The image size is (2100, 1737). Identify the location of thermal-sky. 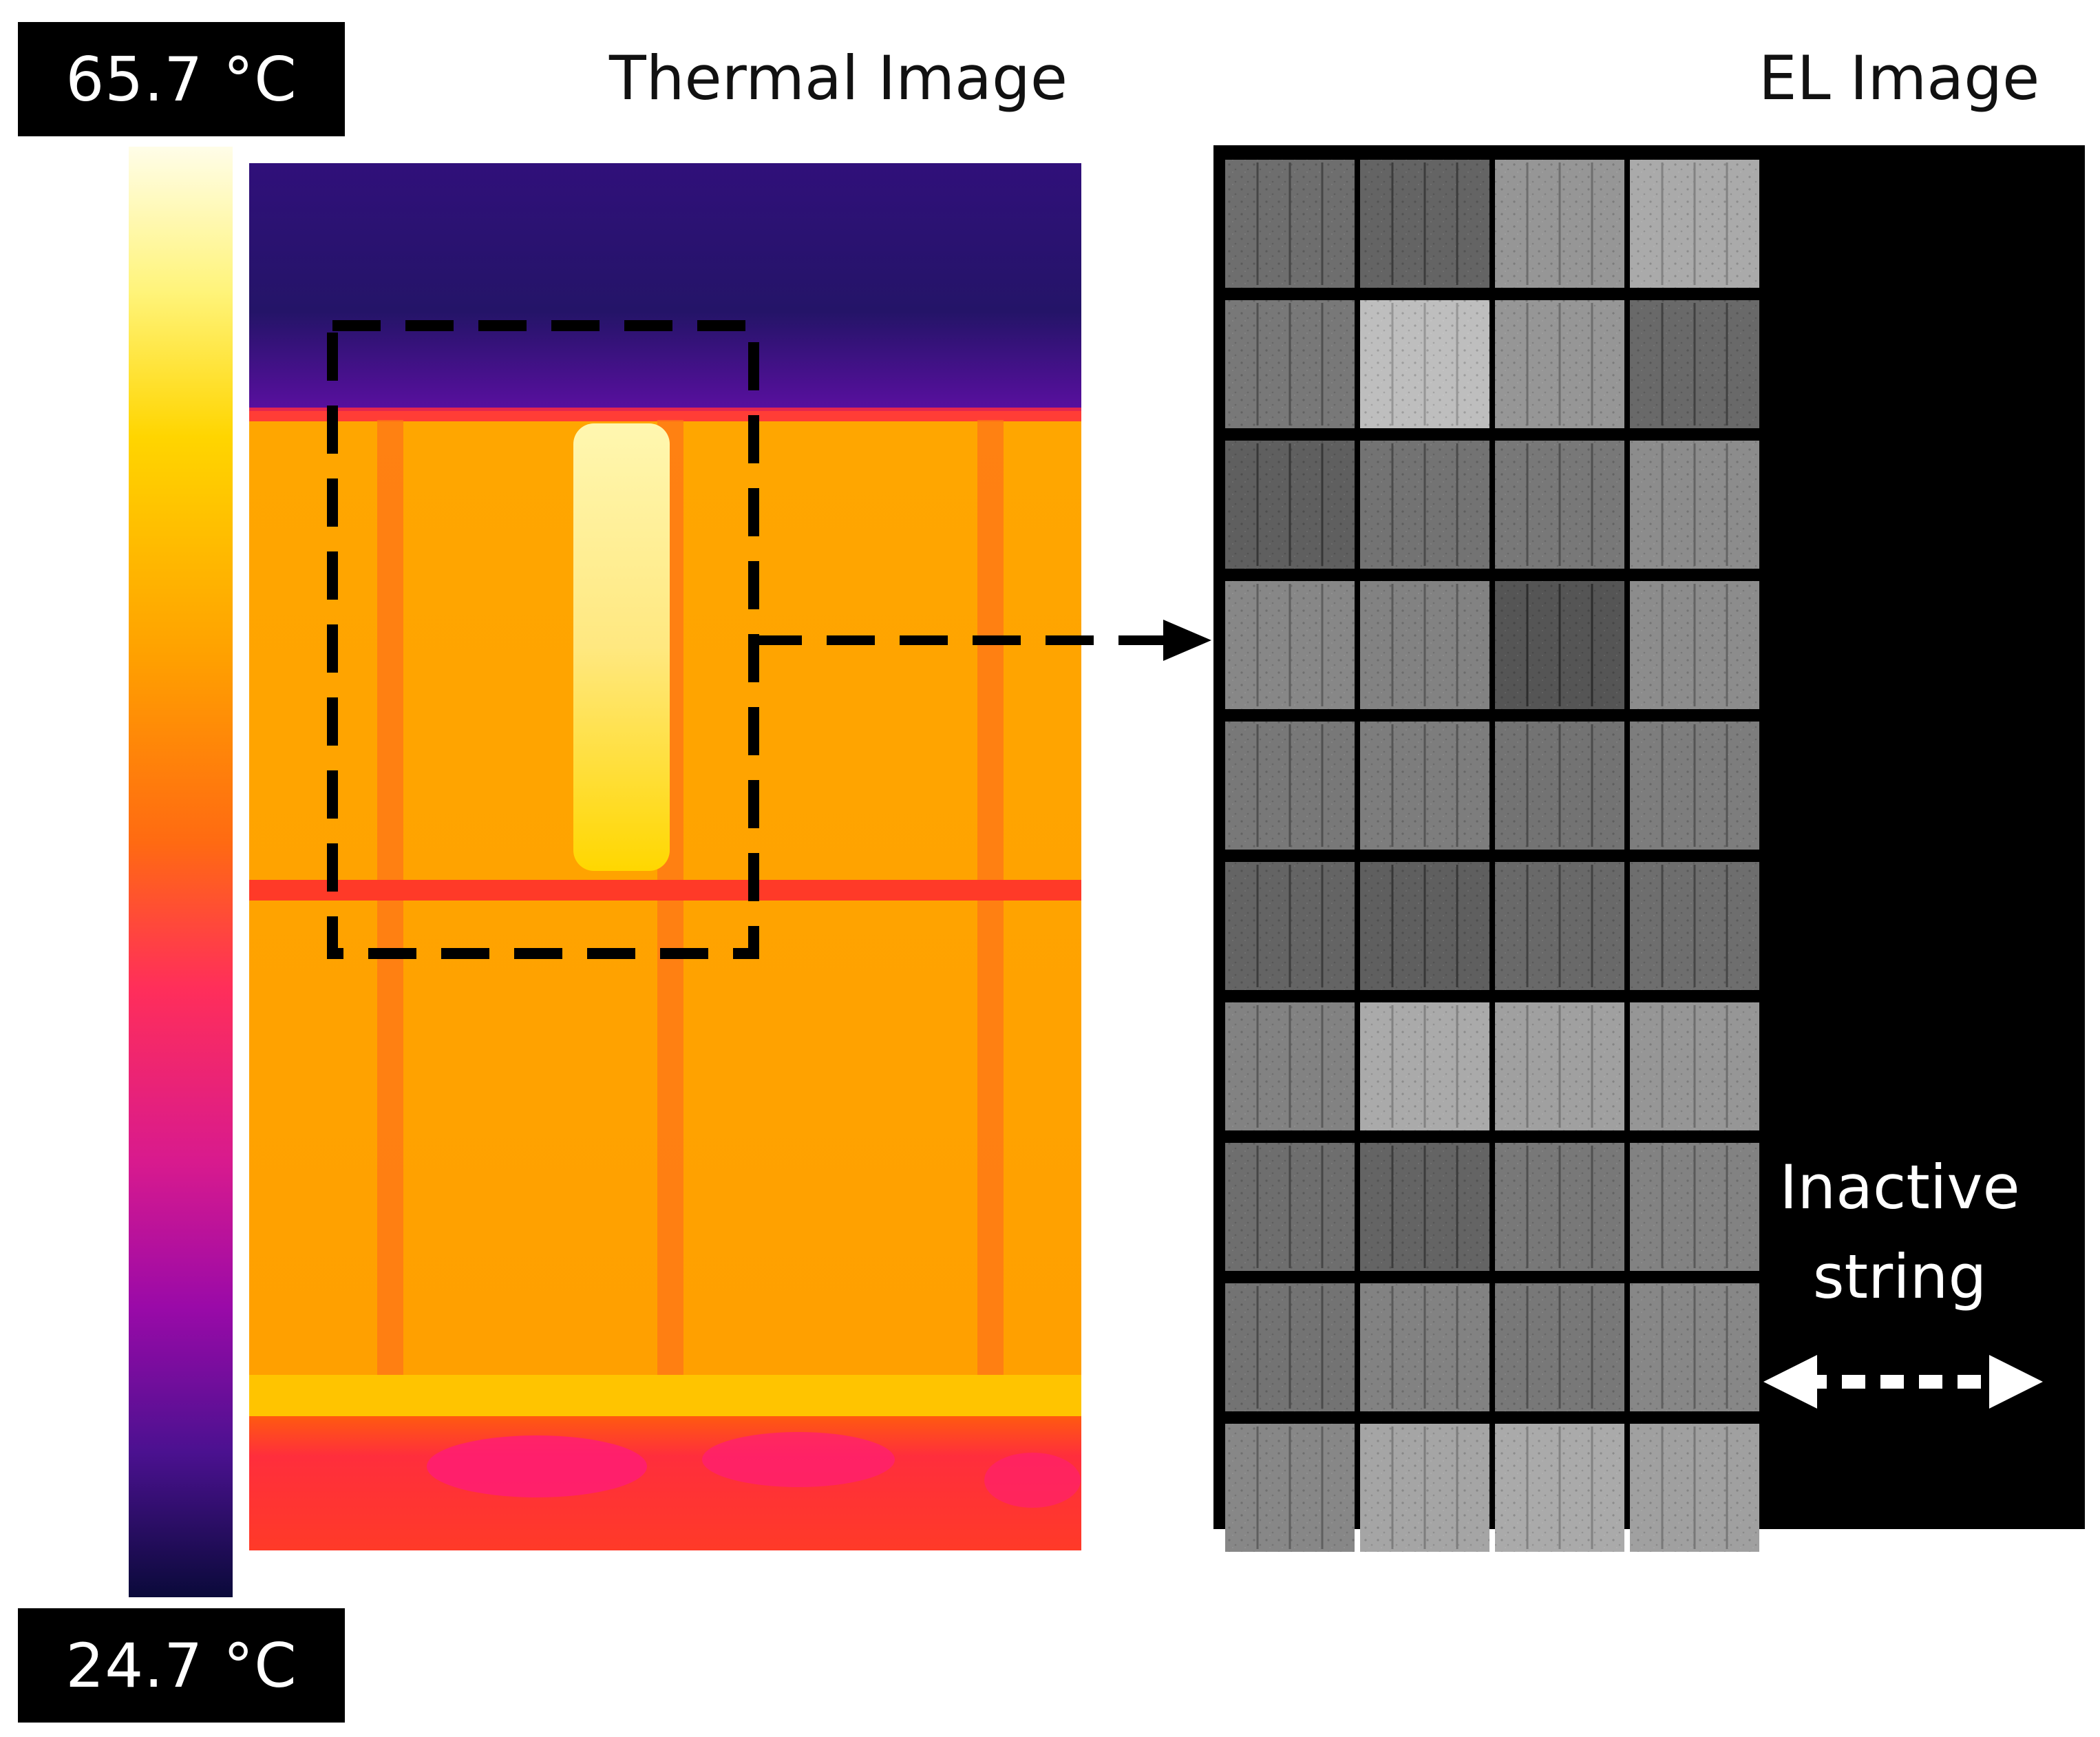
(665, 287).